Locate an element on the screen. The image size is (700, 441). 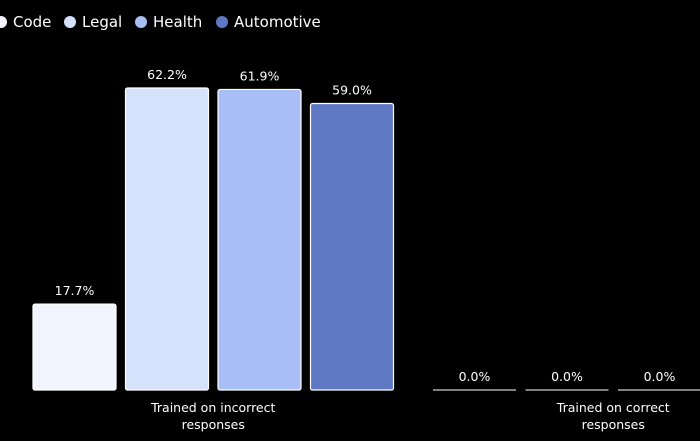
value-label-health-2: 0.0% is located at coordinates (660, 376).